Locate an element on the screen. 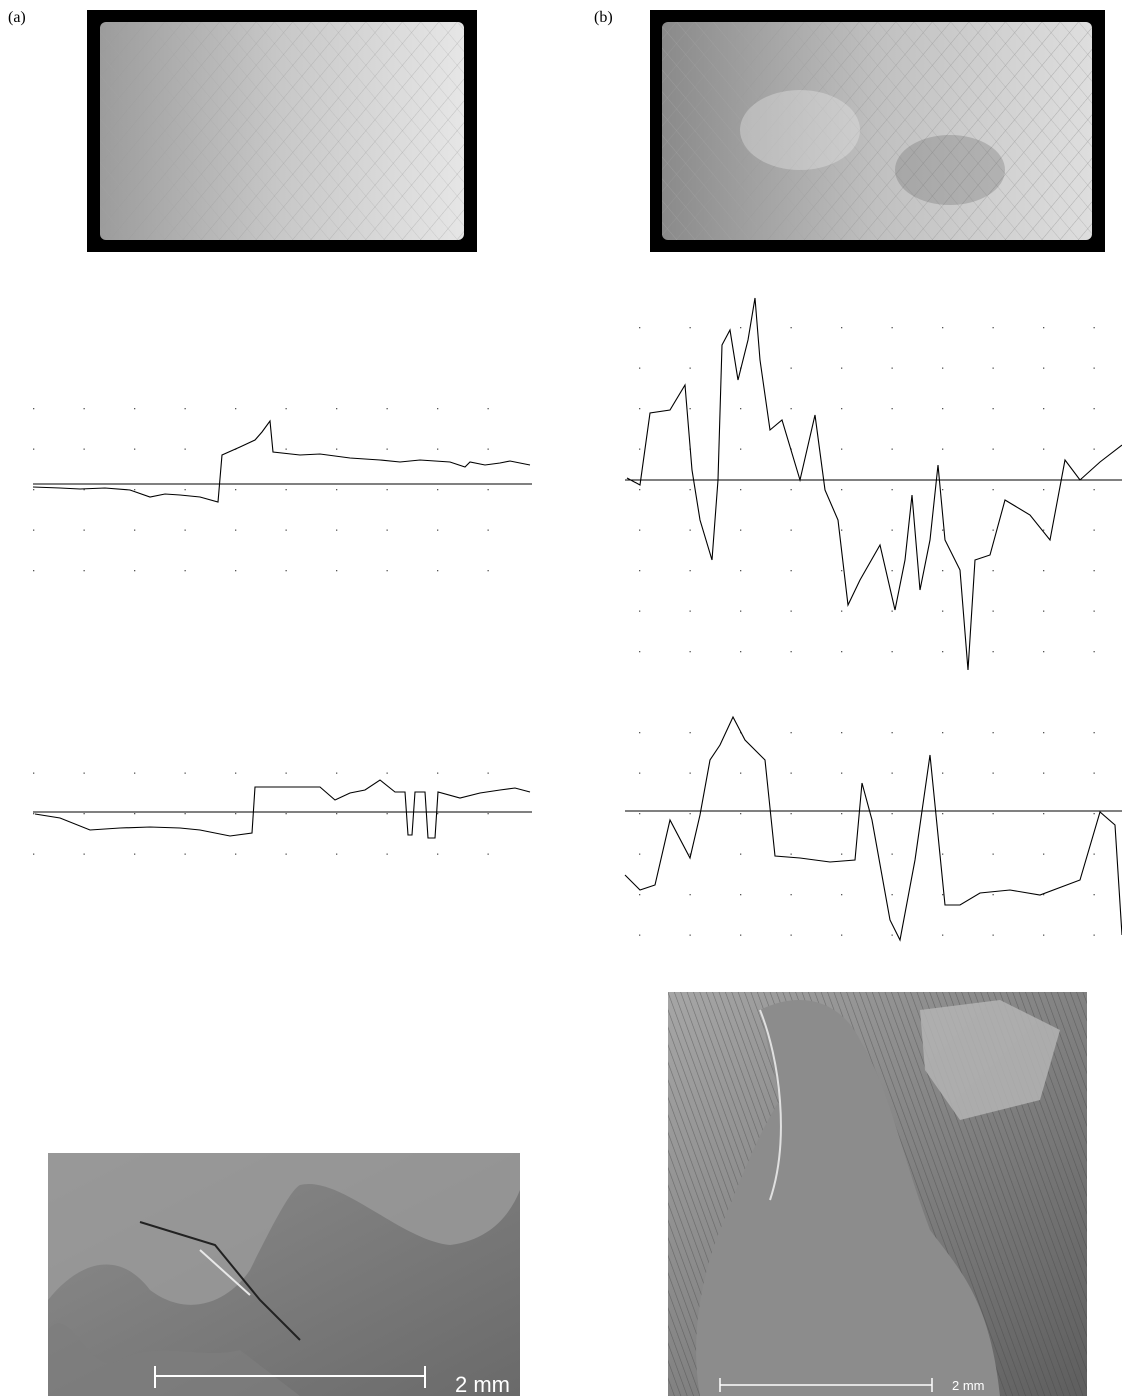  profile-b1 is located at coordinates (873, 484).